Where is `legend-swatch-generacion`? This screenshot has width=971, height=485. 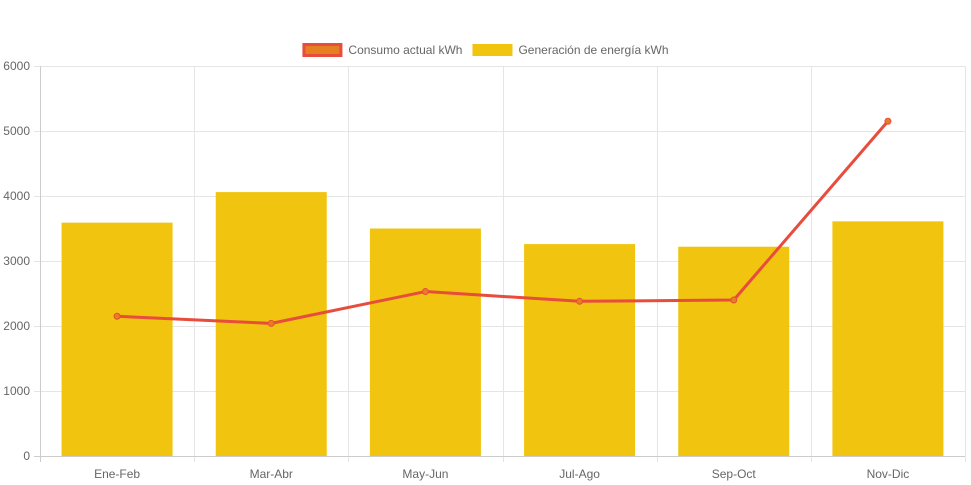
legend-swatch-generacion is located at coordinates (492, 50).